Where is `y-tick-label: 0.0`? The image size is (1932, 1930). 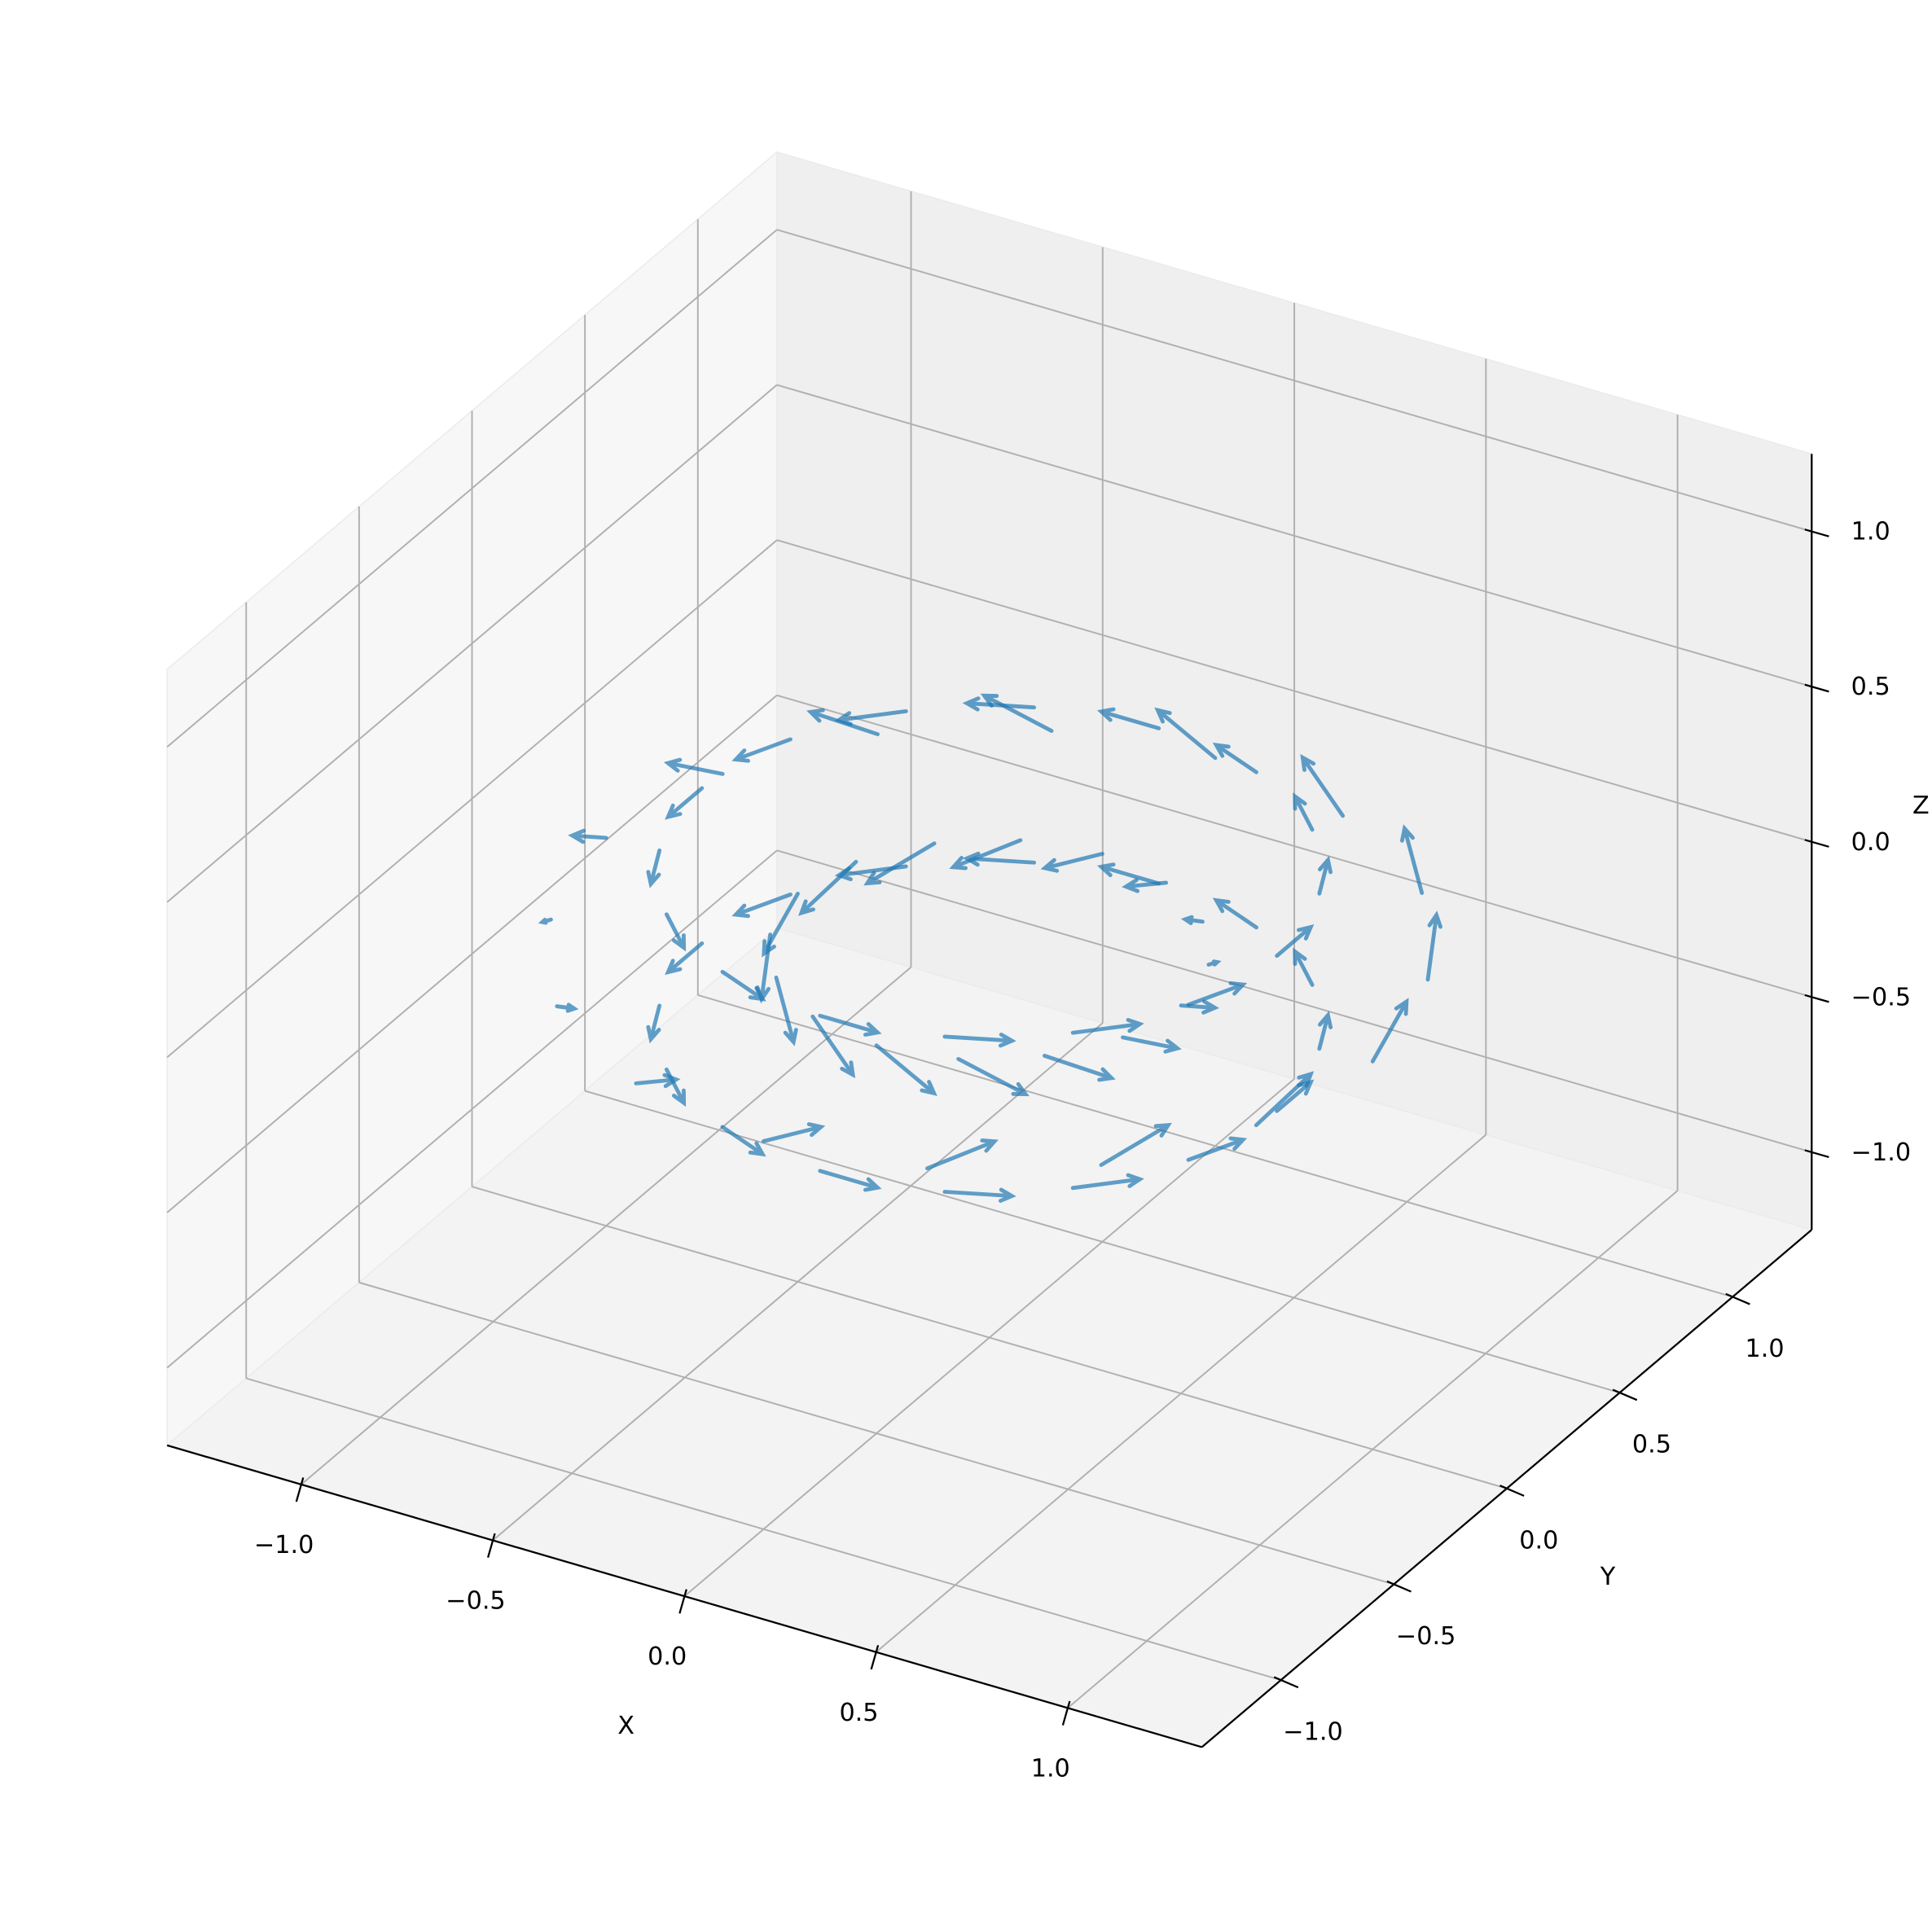 y-tick-label: 0.0 is located at coordinates (1538, 1540).